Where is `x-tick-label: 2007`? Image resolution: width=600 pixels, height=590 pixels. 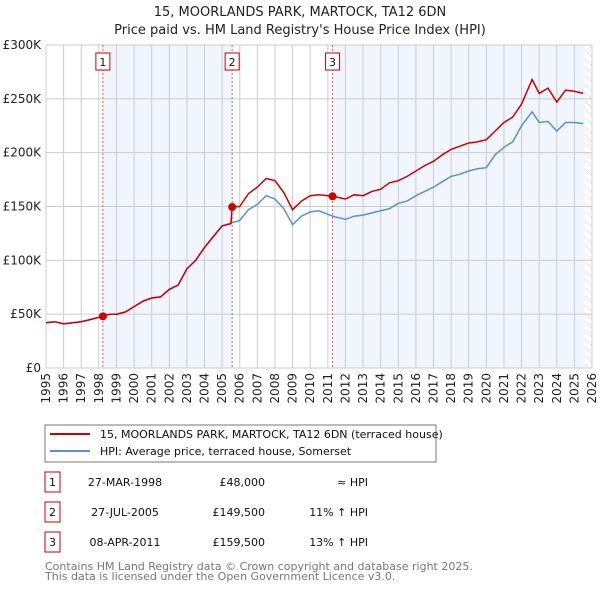
x-tick-label: 2007 is located at coordinates (257, 388).